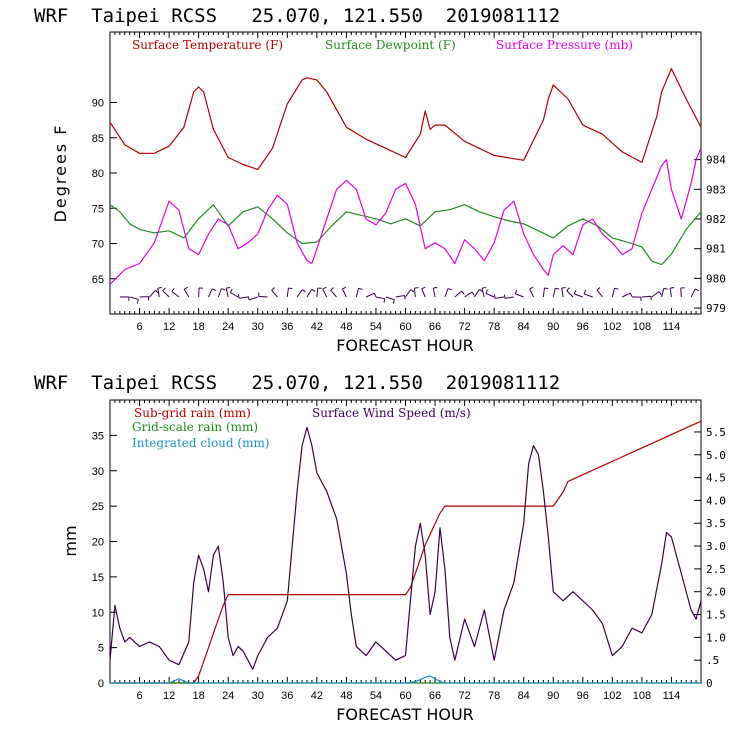 This screenshot has height=740, width=740. I want to click on chart2-y2-tick-label: 3.5, so click(716, 523).